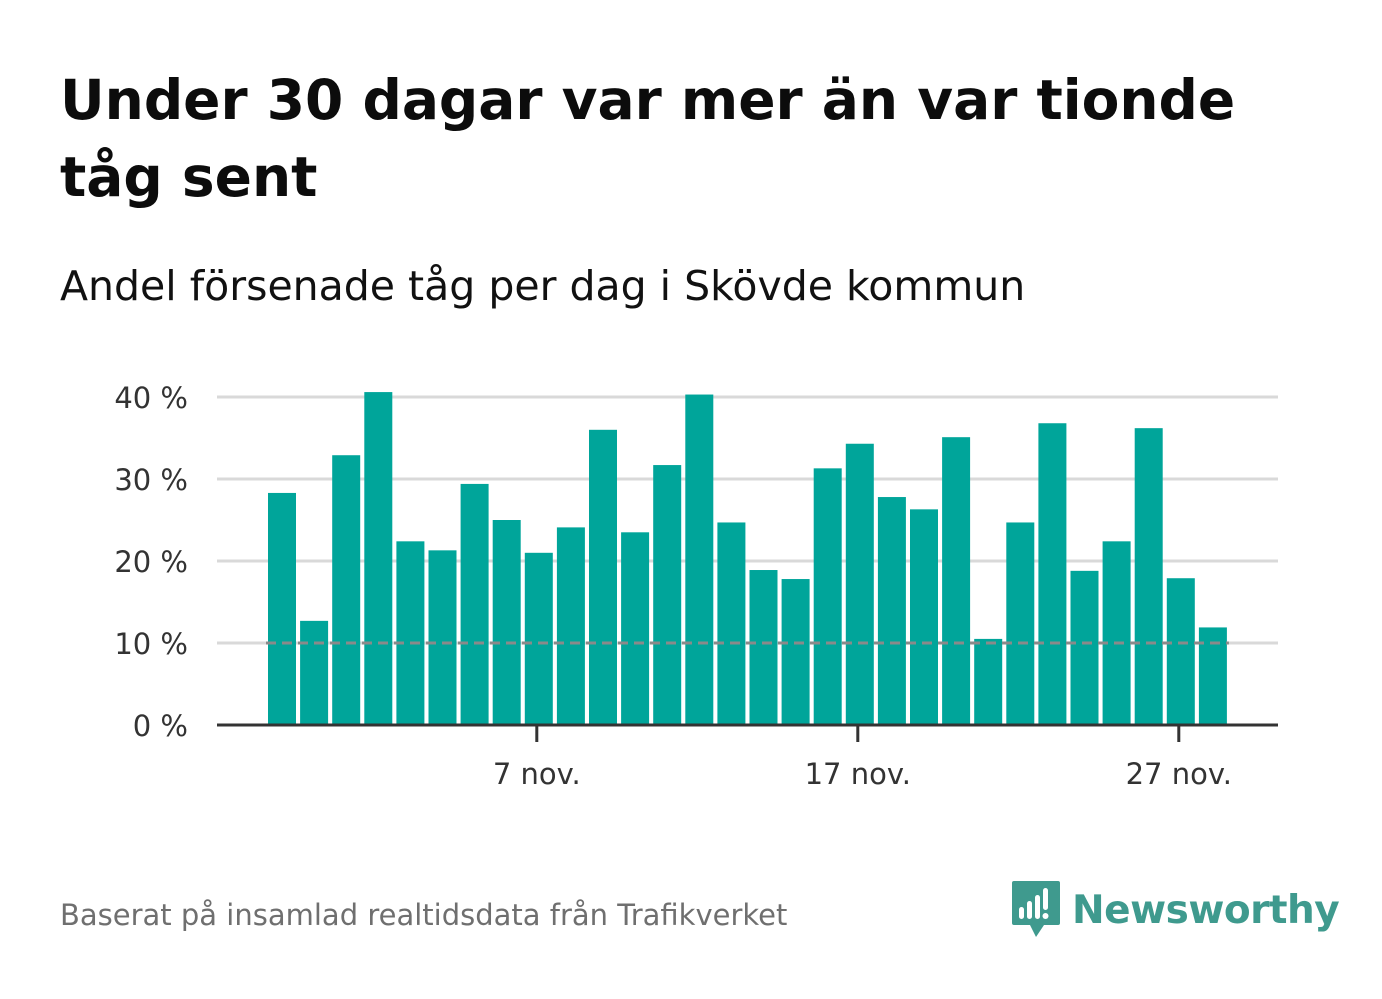 The width and height of the screenshot is (1382, 999). Describe the element at coordinates (160, 726) in the screenshot. I see `y-tick-label: 0 %` at that location.